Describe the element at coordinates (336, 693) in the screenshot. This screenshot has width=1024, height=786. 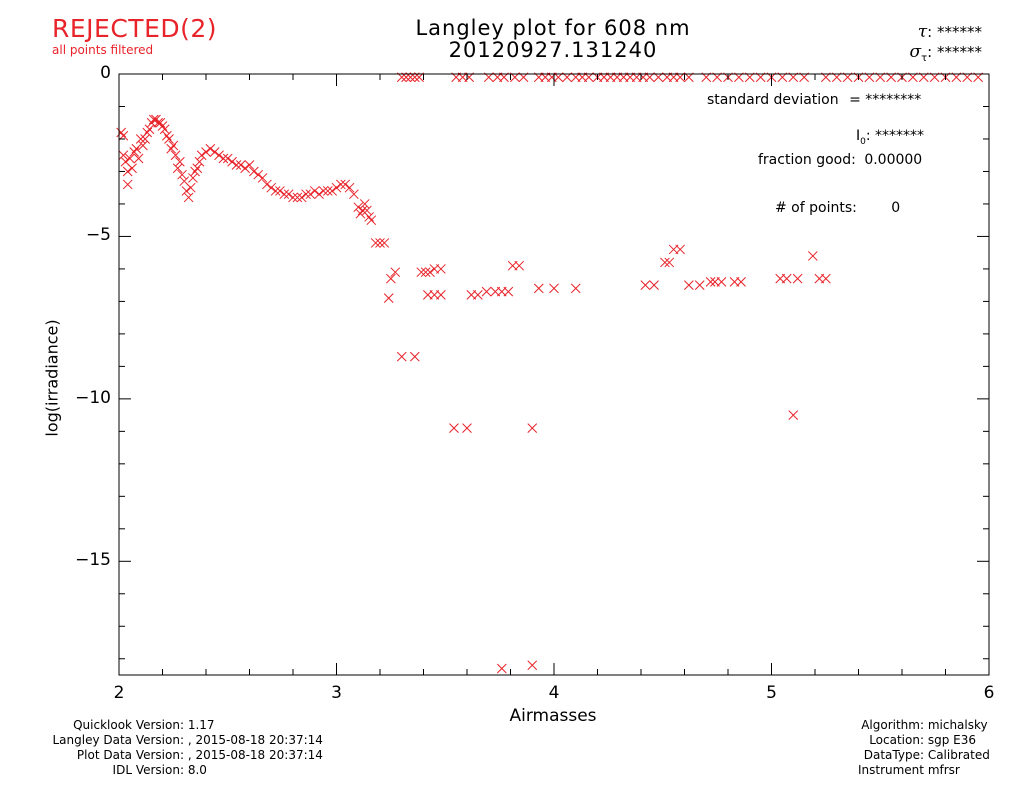
I see `x-tick-label: 3` at that location.